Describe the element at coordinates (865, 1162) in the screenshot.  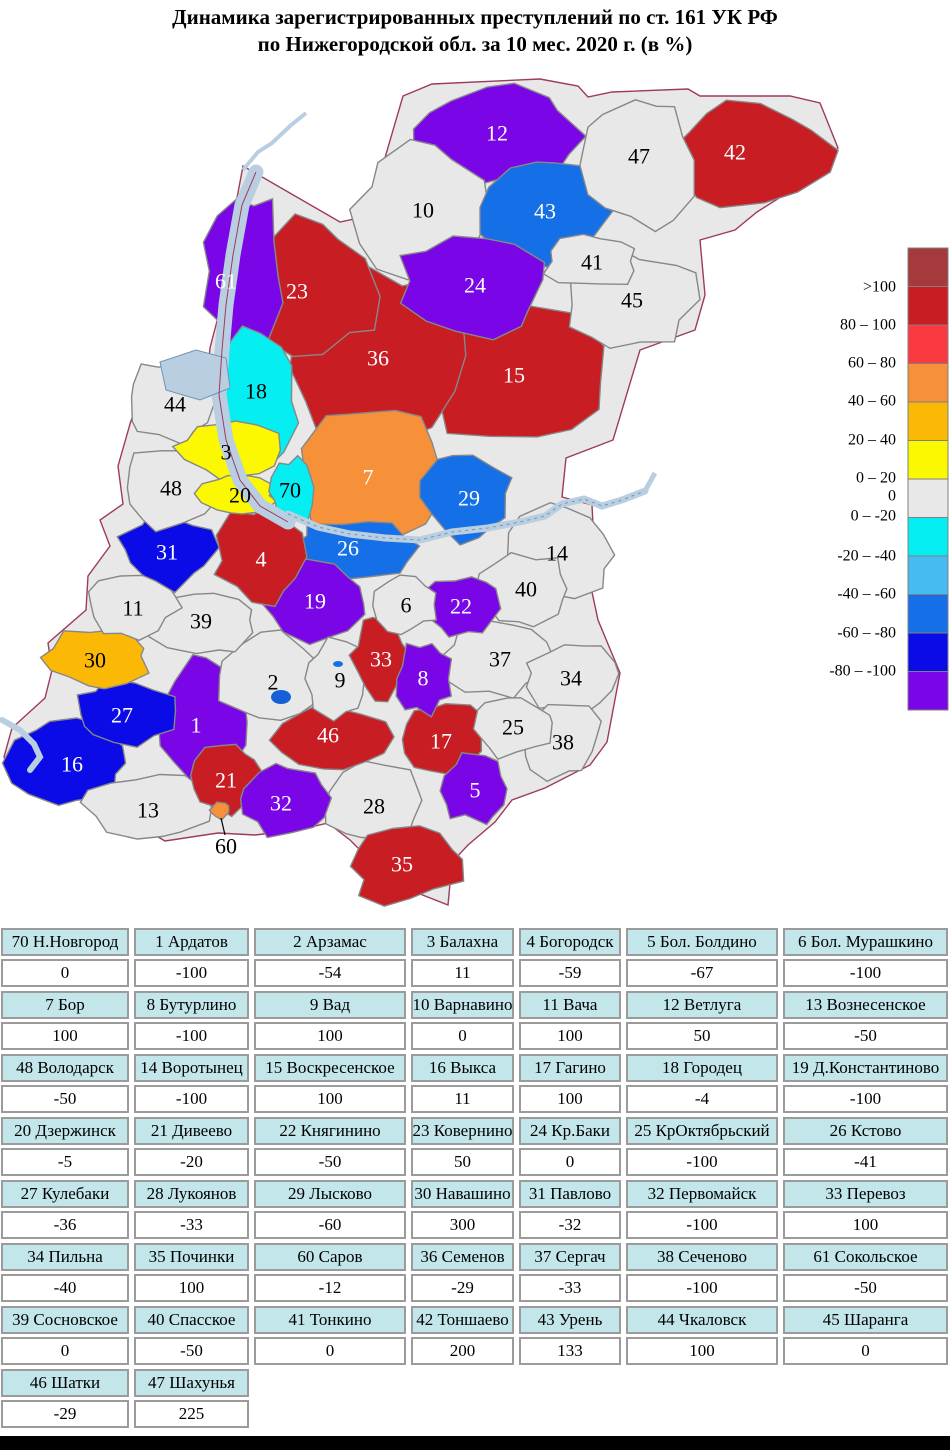
I see `district-value-cell: -41` at that location.